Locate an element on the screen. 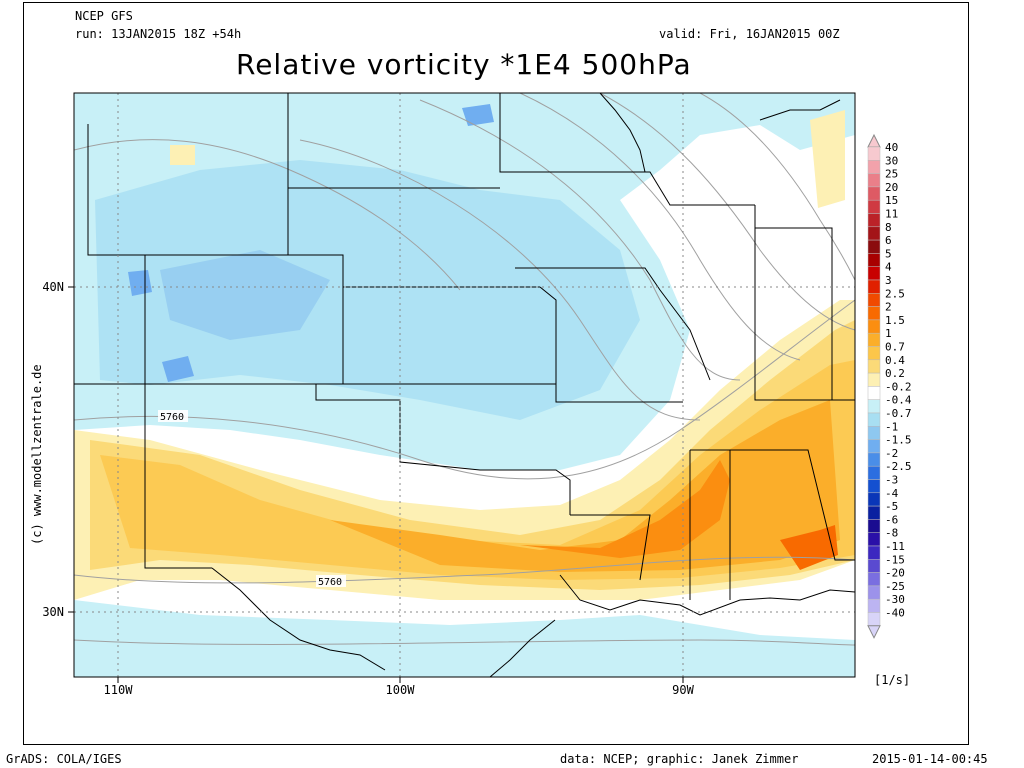  legend-label: 20 is located at coordinates (891, 187).